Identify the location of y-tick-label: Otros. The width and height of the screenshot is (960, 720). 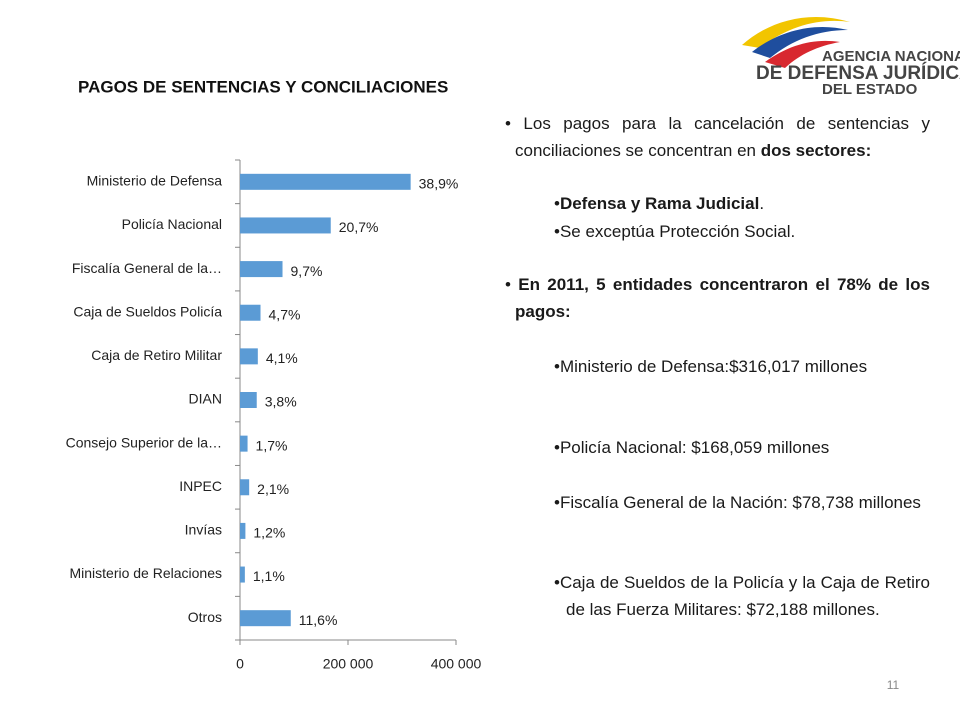
(205, 617).